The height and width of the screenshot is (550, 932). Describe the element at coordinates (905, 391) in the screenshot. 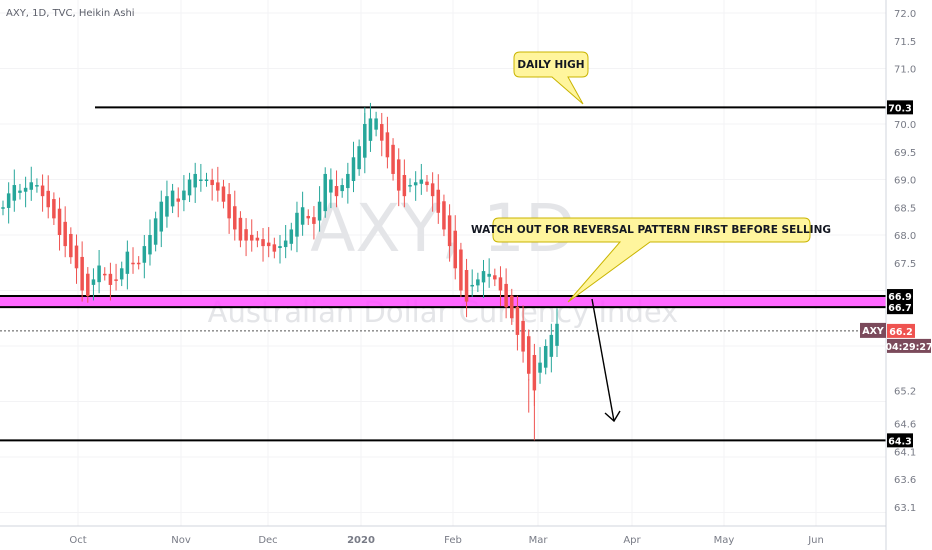

I see `price-tick-label: 65.2` at that location.